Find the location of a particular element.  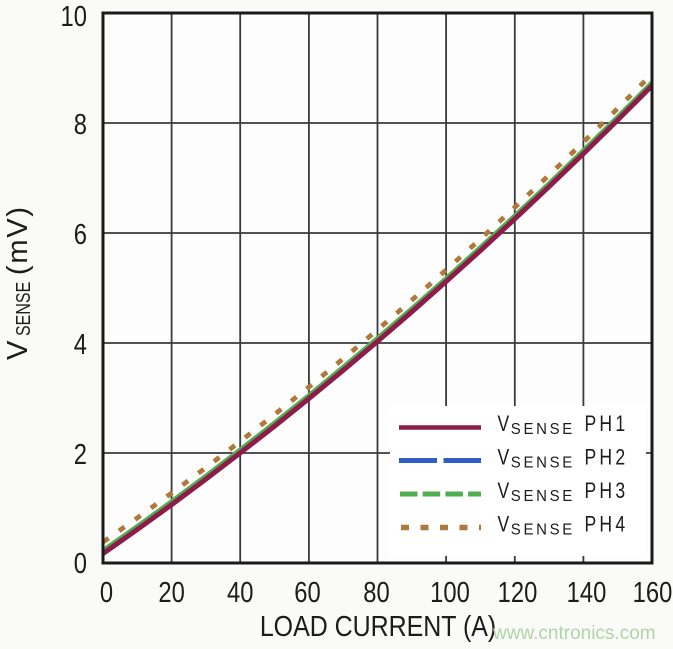

svg-text: 160 is located at coordinates (653, 592).